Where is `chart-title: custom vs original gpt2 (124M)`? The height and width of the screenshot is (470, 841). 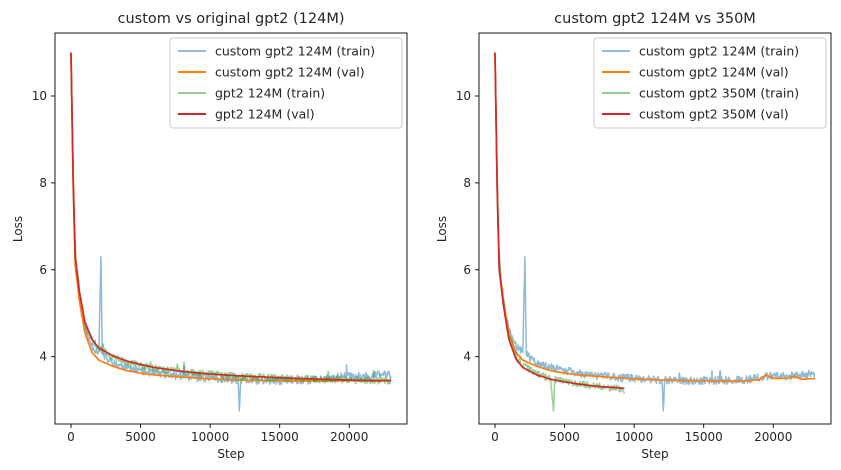 chart-title: custom vs original gpt2 (124M) is located at coordinates (231, 19).